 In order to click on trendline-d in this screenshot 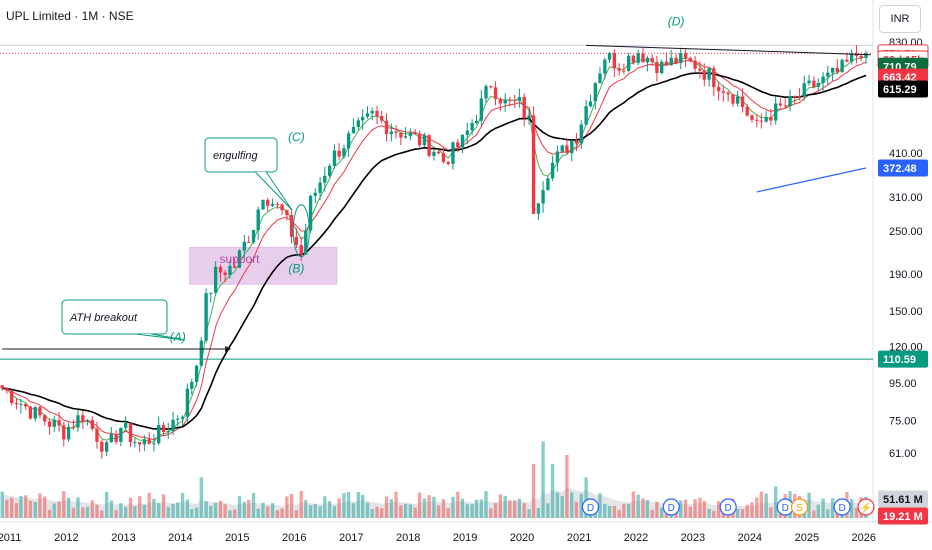, I will do `click(728, 50)`.